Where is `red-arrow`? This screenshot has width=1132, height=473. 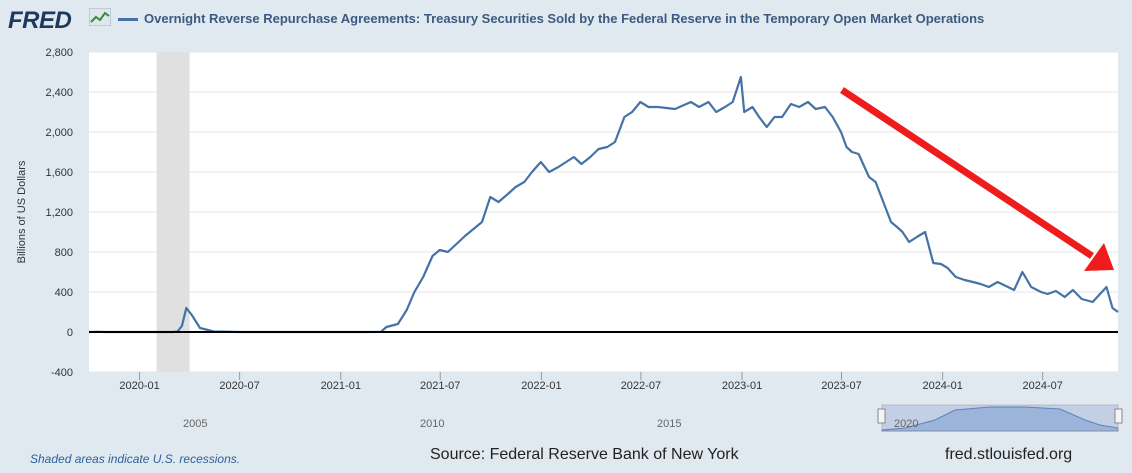 red-arrow is located at coordinates (977, 179).